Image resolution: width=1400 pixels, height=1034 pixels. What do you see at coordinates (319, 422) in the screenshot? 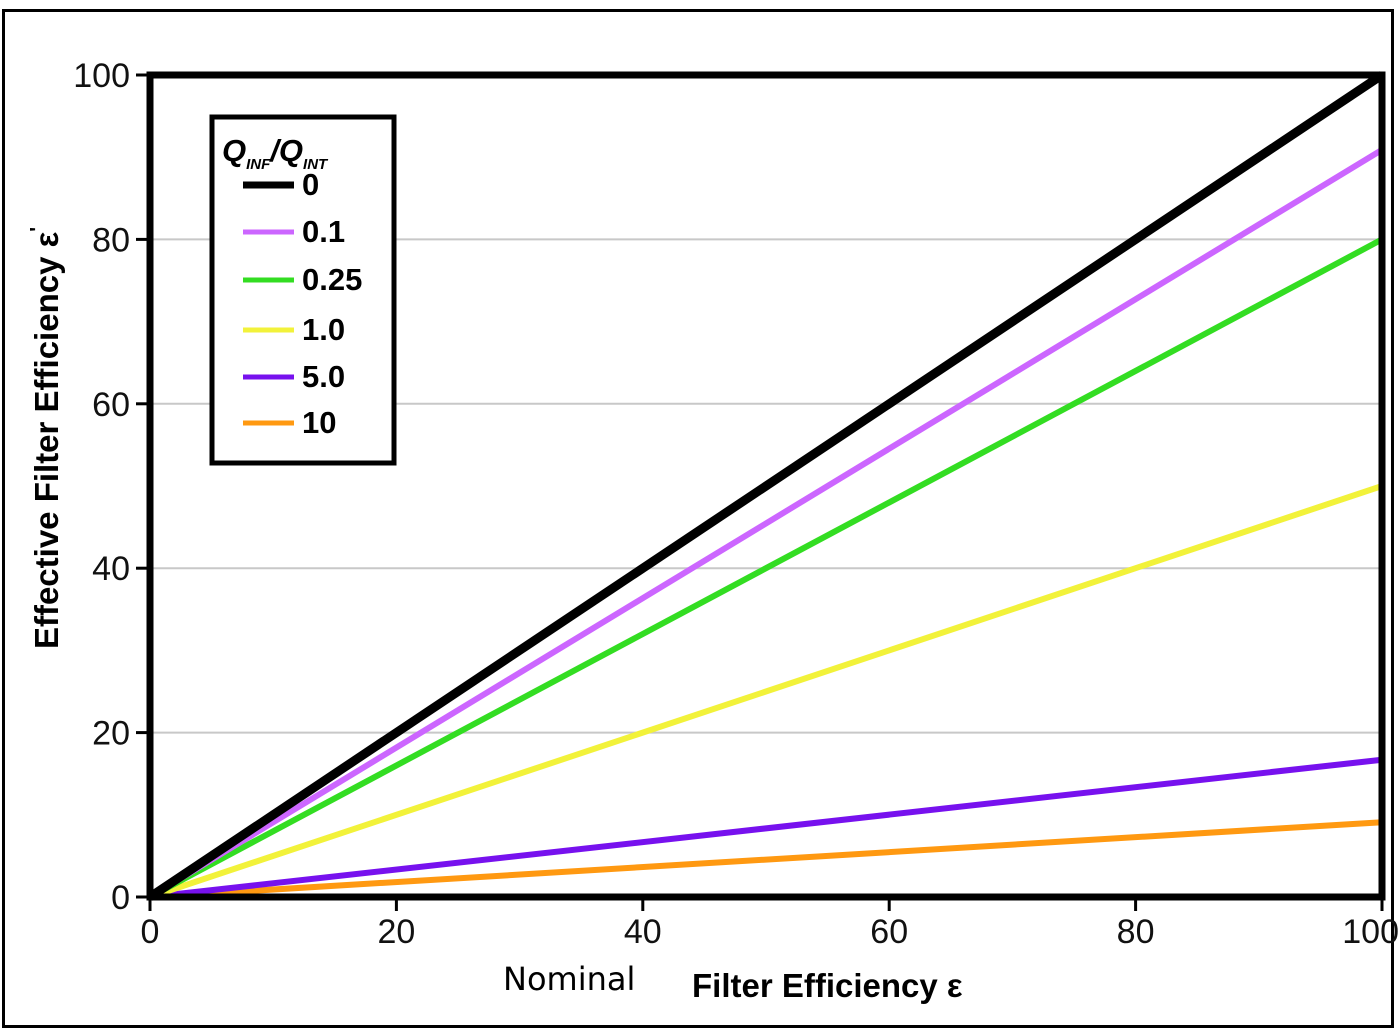
I see `legend-label-10: 10` at bounding box center [319, 422].